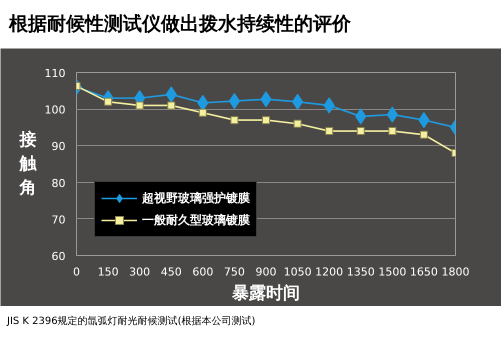 Image resolution: width=501 pixels, height=337 pixels. Describe the element at coordinates (360, 272) in the screenshot. I see `x-tick-label: 1350` at that location.